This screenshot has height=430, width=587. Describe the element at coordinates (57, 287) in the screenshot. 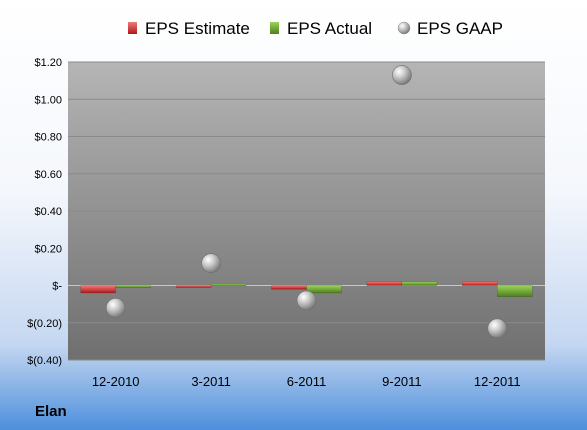

I see `y-tick-label: $-` at that location.